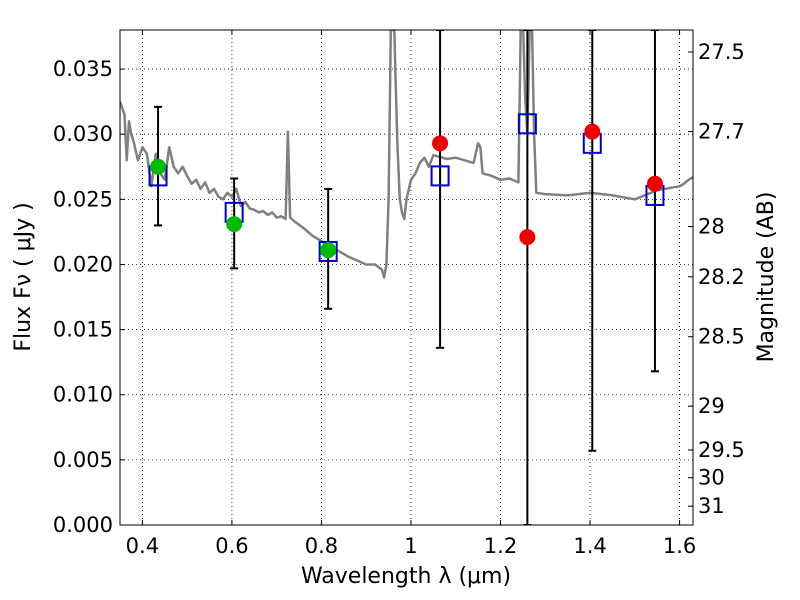  What do you see at coordinates (721, 132) in the screenshot?
I see `magnitude-tick-label: 27.7` at bounding box center [721, 132].